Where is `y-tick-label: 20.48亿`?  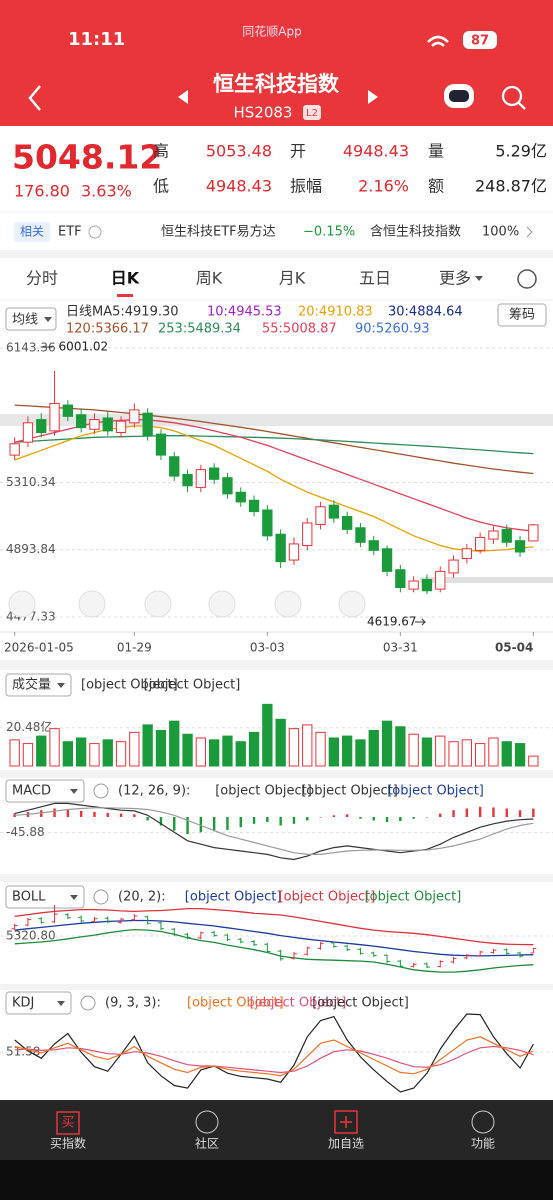
y-tick-label: 20.48亿 is located at coordinates (29, 726).